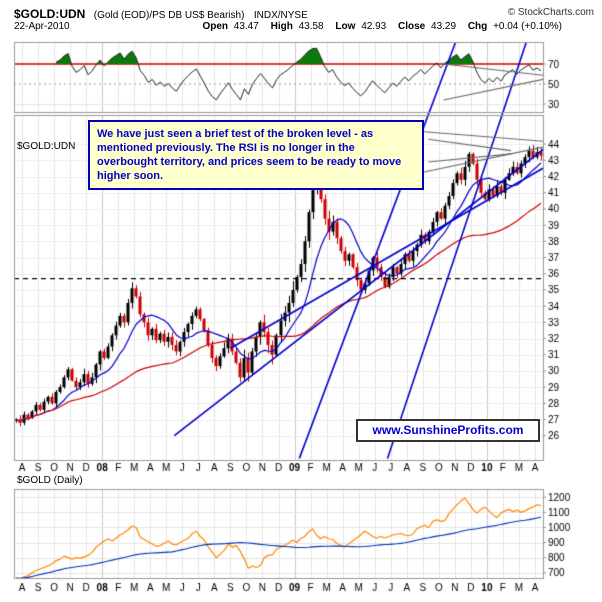  What do you see at coordinates (46, 146) in the screenshot?
I see `main-panel-symbol-label: $GOLD:UDN` at bounding box center [46, 146].